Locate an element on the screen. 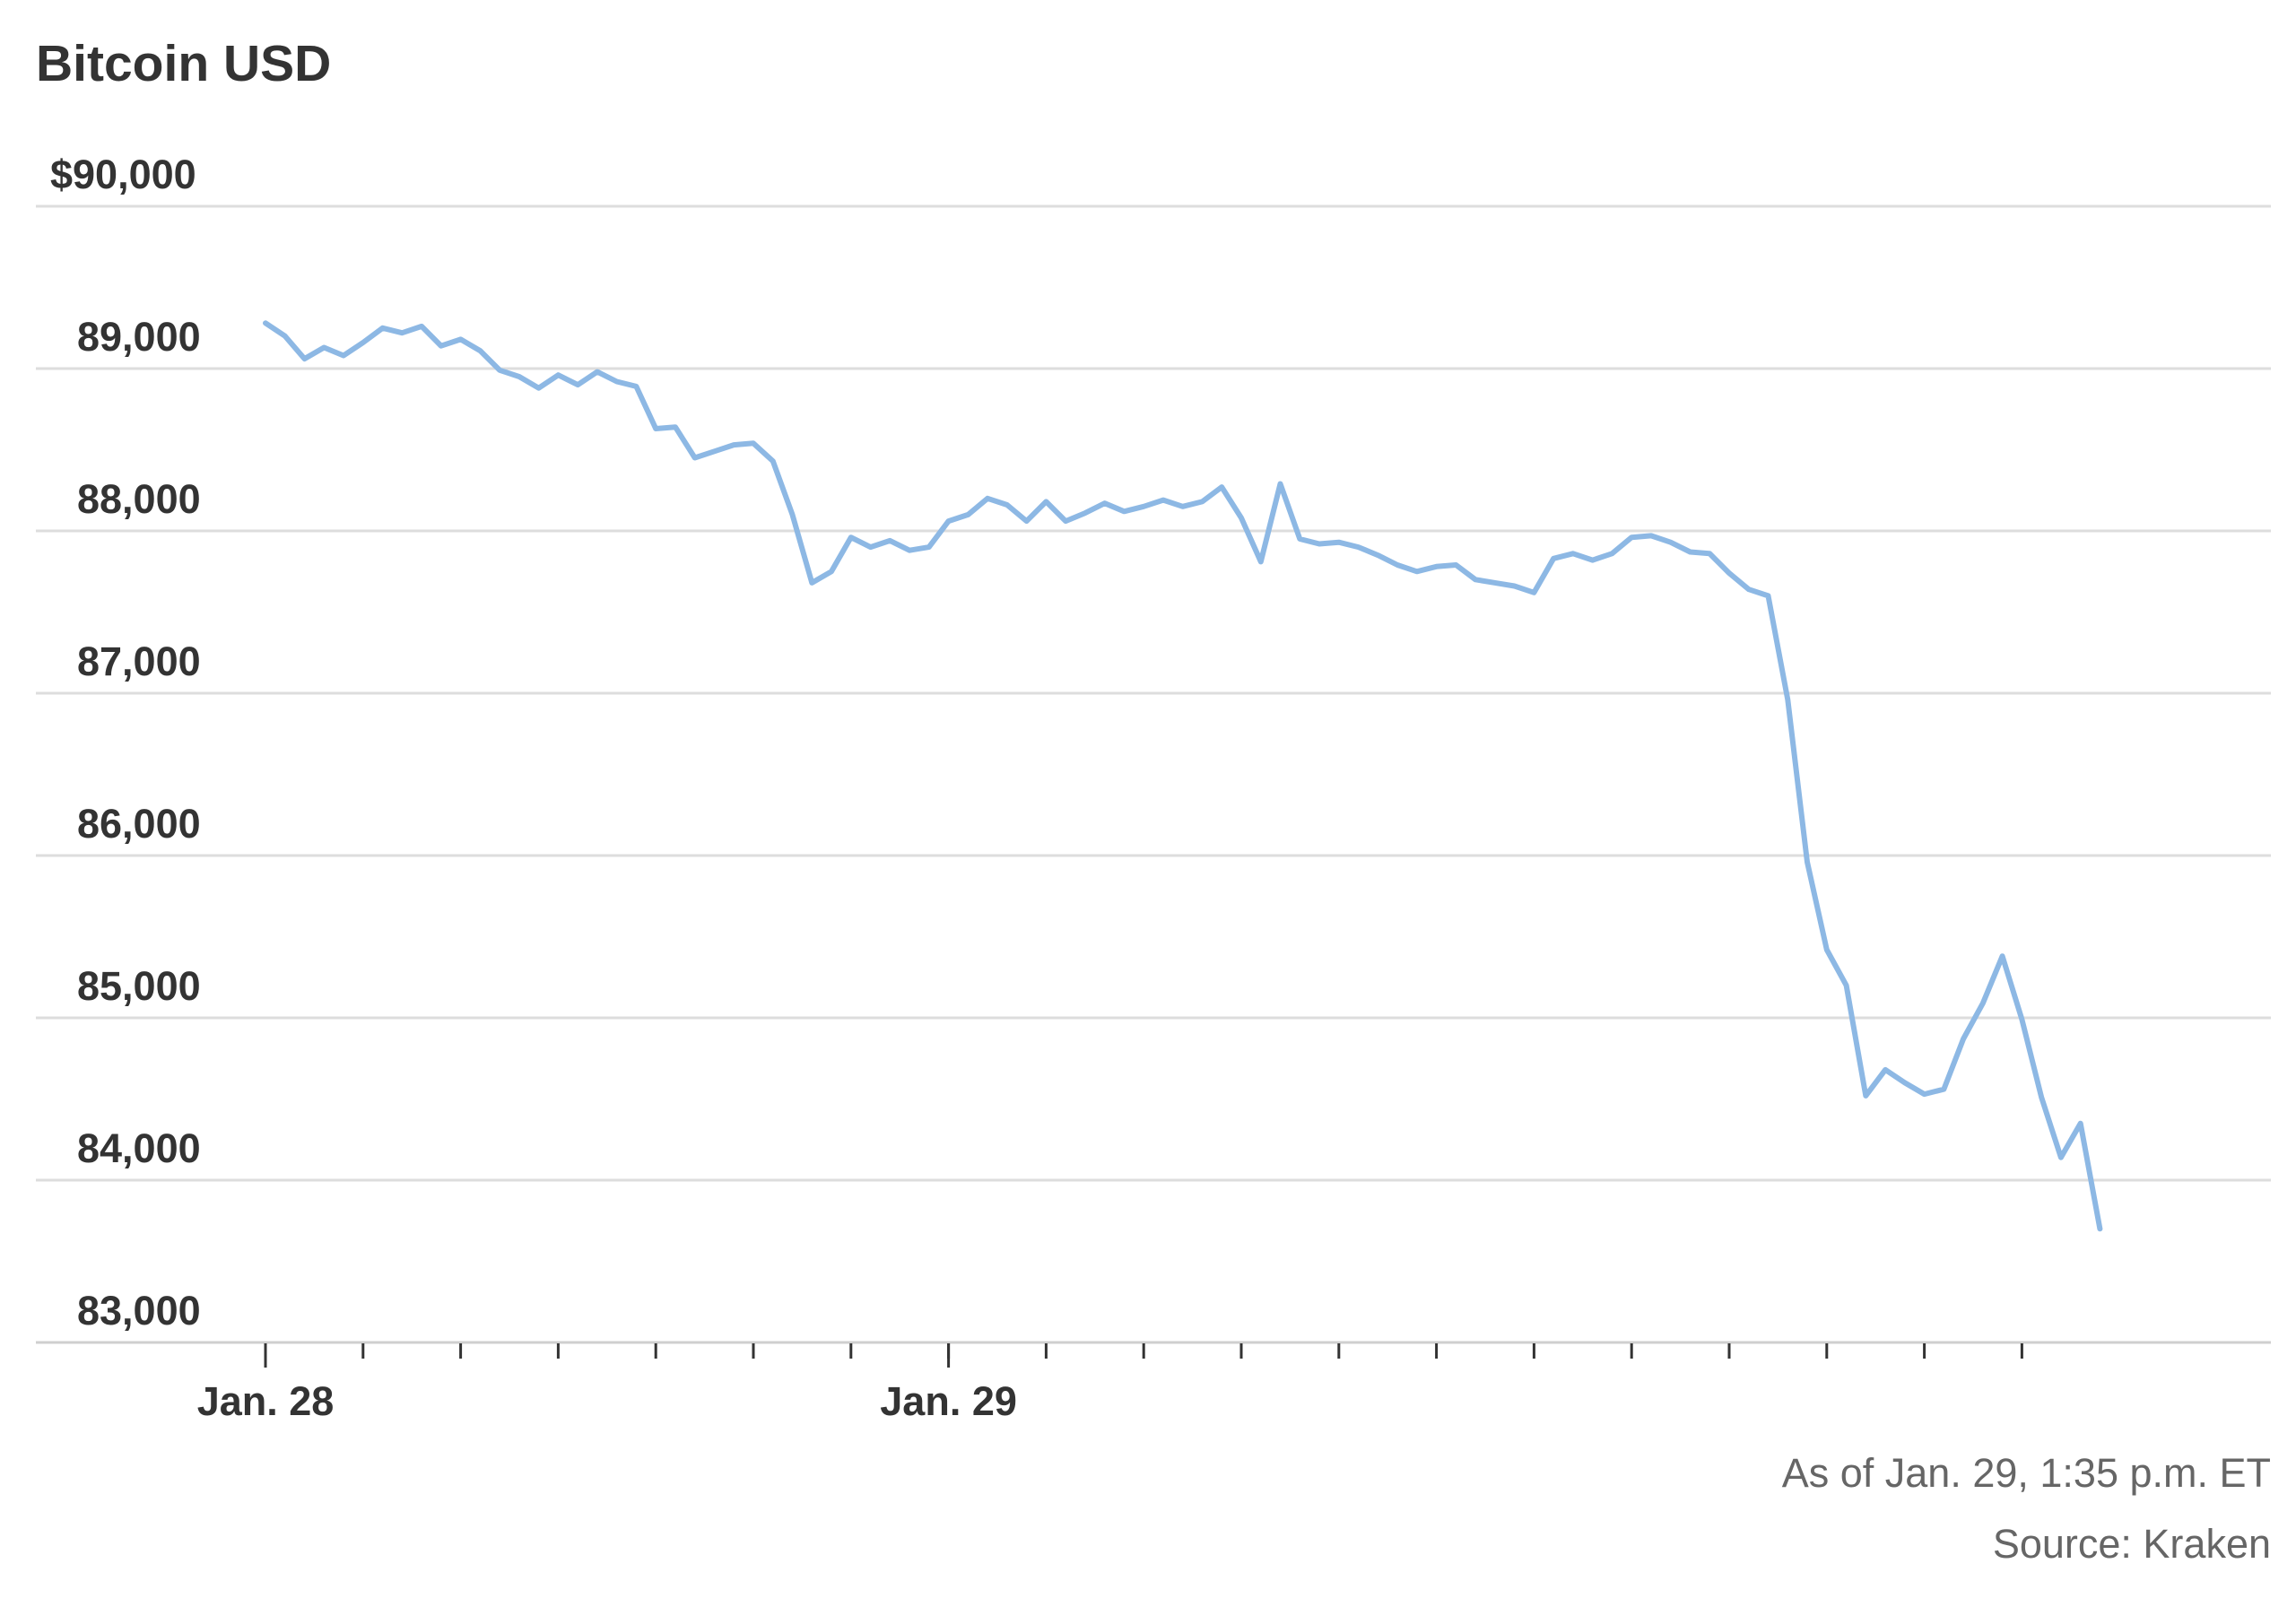  y-tick-label: 88,000 is located at coordinates (139, 499).